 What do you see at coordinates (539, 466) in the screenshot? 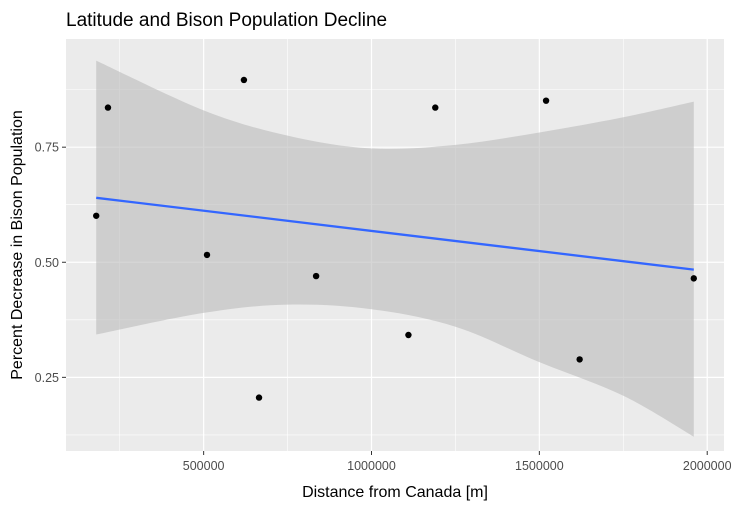
I see `x-tick-label: 1500000` at bounding box center [539, 466].